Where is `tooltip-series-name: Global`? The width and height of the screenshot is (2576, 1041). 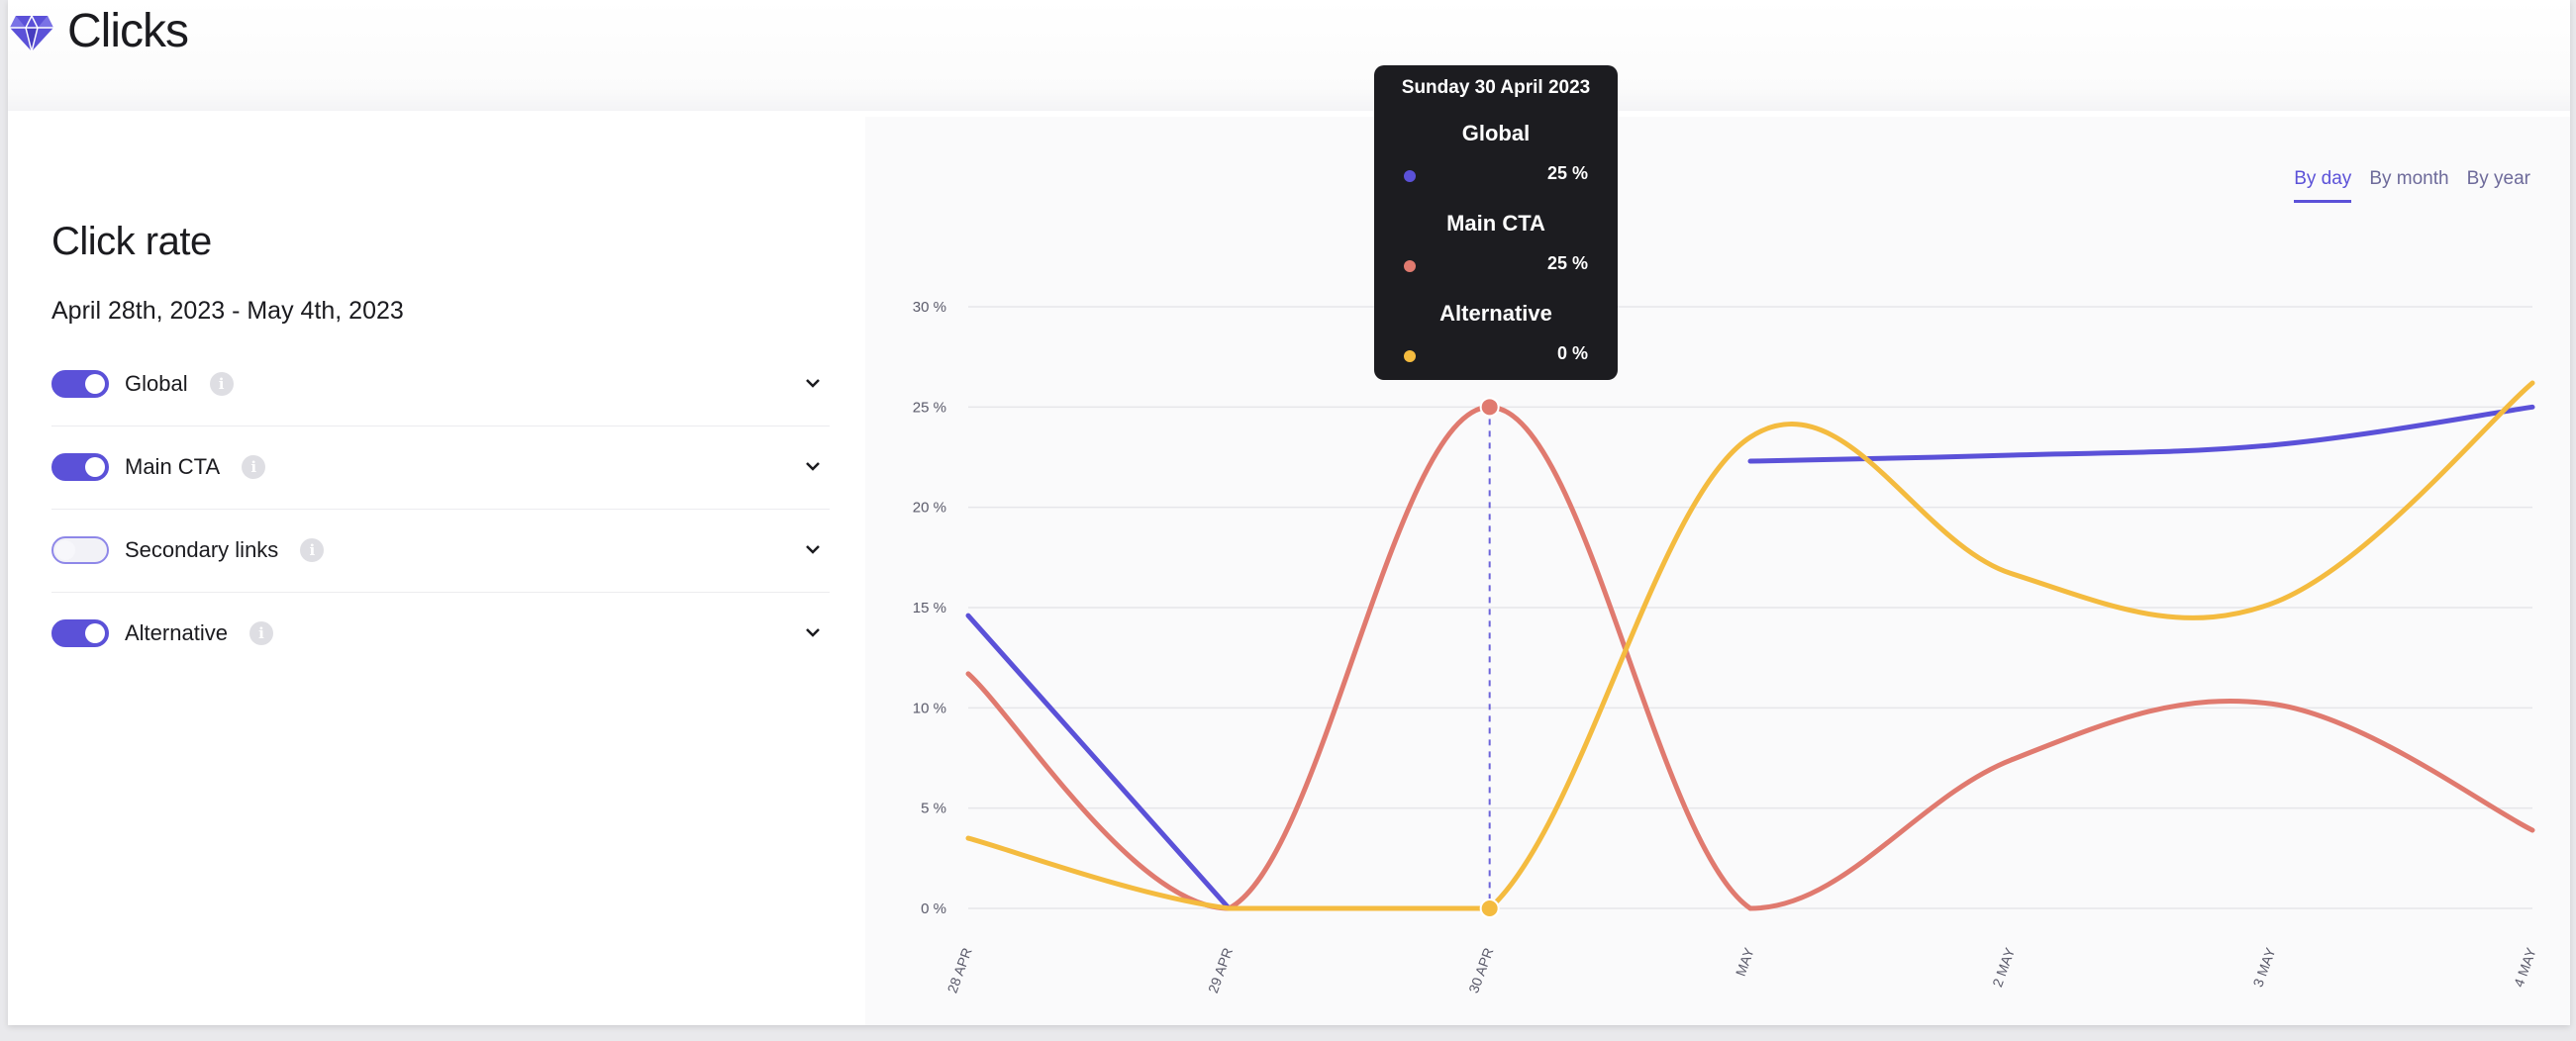
tooltip-series-name: Global is located at coordinates (1496, 133).